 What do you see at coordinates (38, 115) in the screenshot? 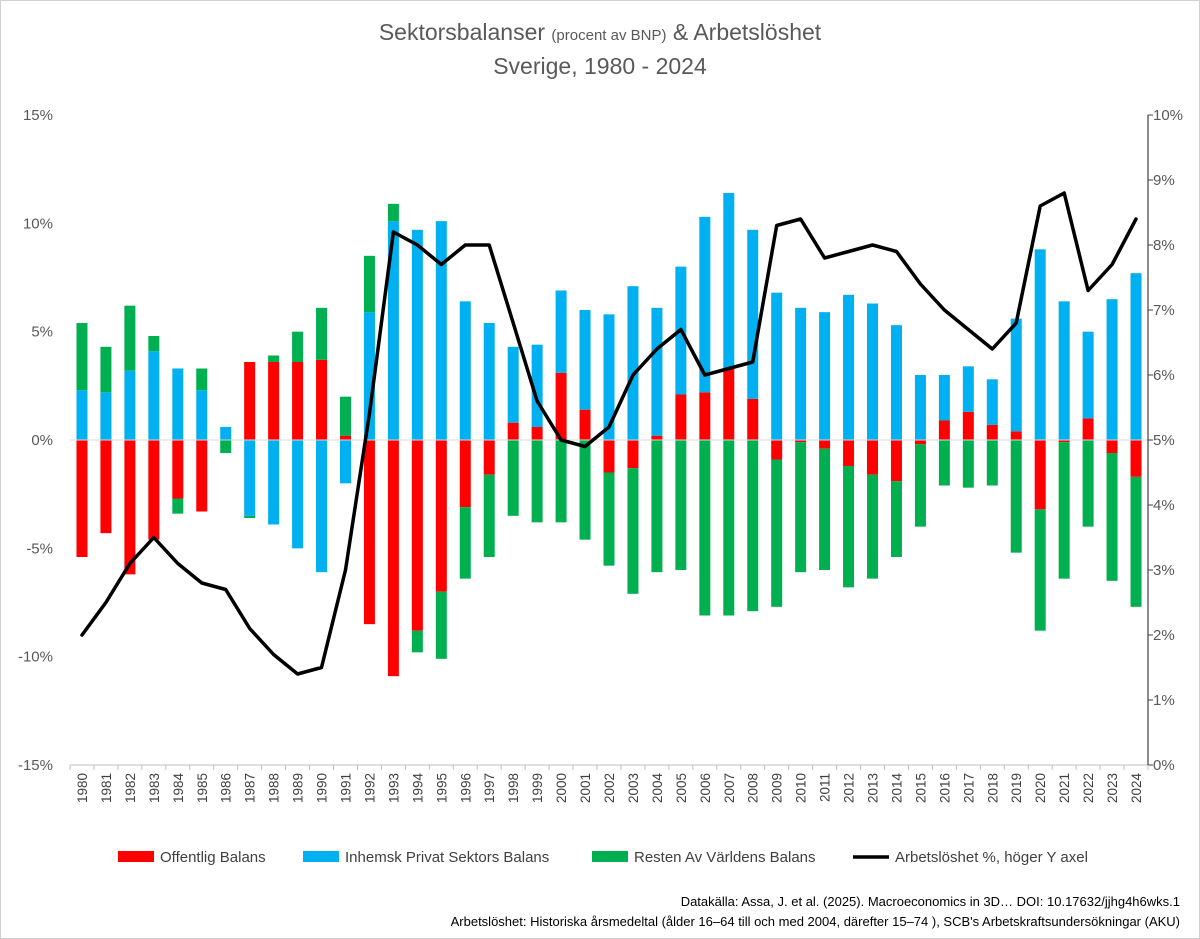
I see `left-axis-tick-label: 15%` at bounding box center [38, 115].